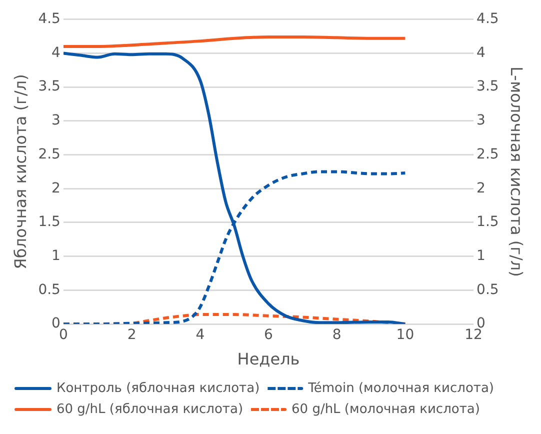 The height and width of the screenshot is (434, 541). Describe the element at coordinates (481, 256) in the screenshot. I see `y2-tick-label: 1` at that location.